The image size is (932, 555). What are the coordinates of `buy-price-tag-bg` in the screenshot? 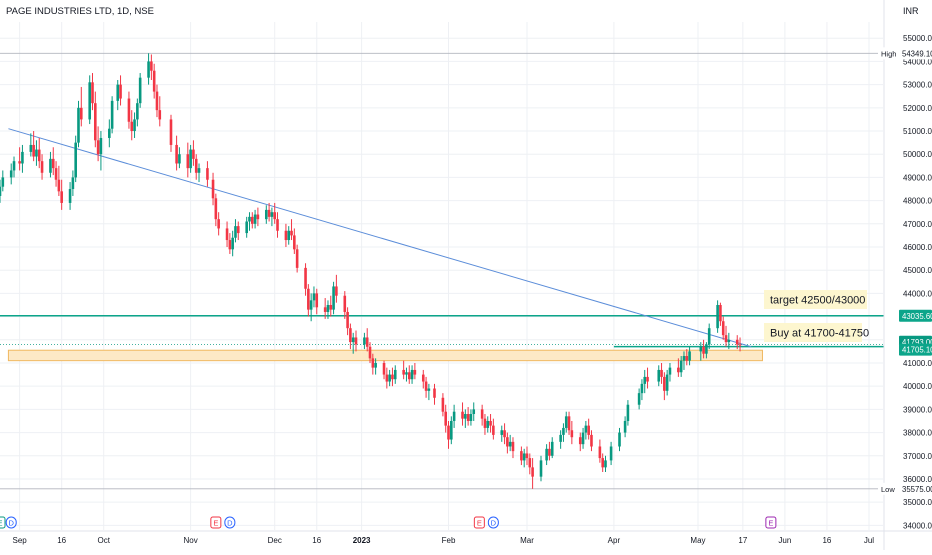 It's located at (915, 349).